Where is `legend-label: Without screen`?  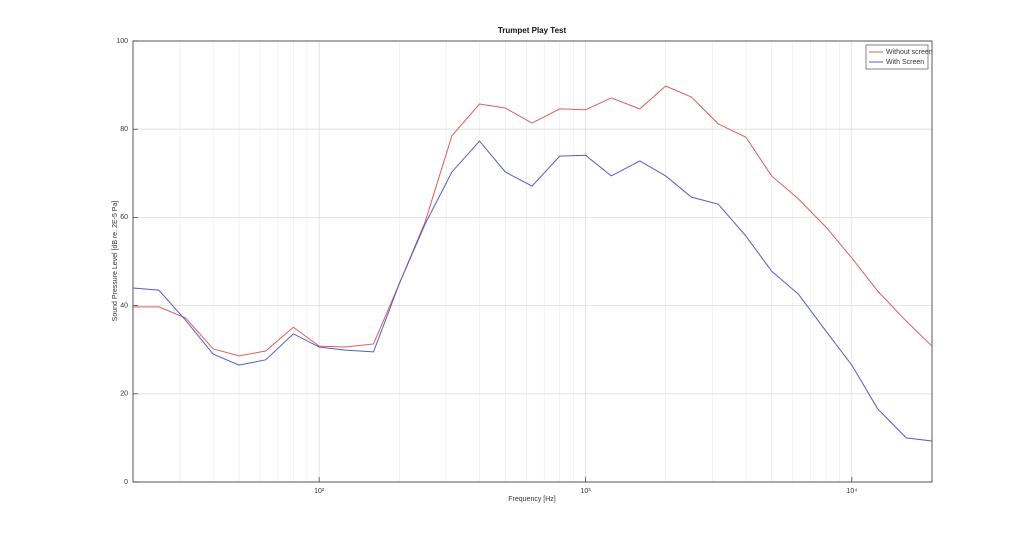 legend-label: Without screen is located at coordinates (909, 52).